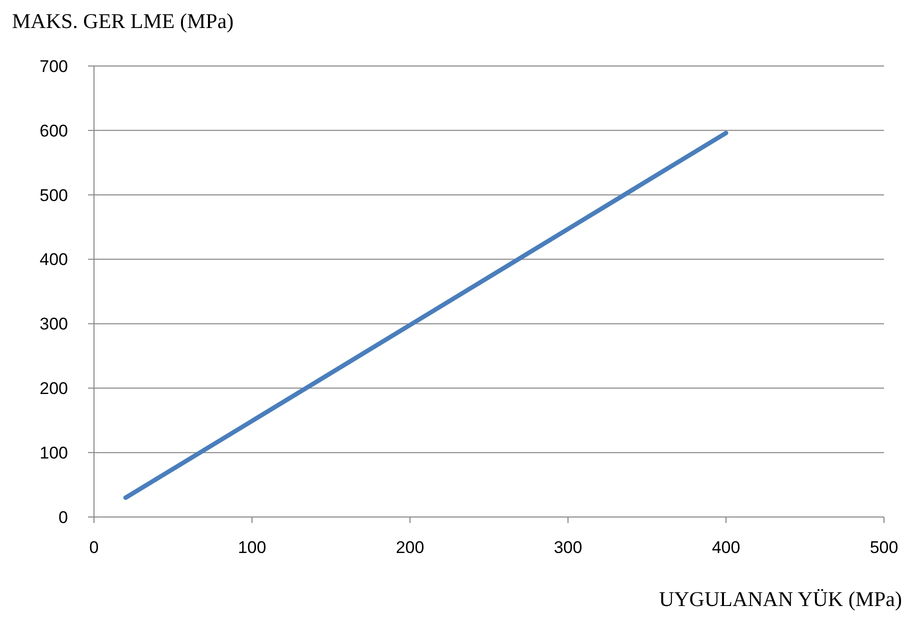 The height and width of the screenshot is (626, 912). What do you see at coordinates (780, 599) in the screenshot?
I see `x-axis-title: UYGULANAN YÜK (MPa)` at bounding box center [780, 599].